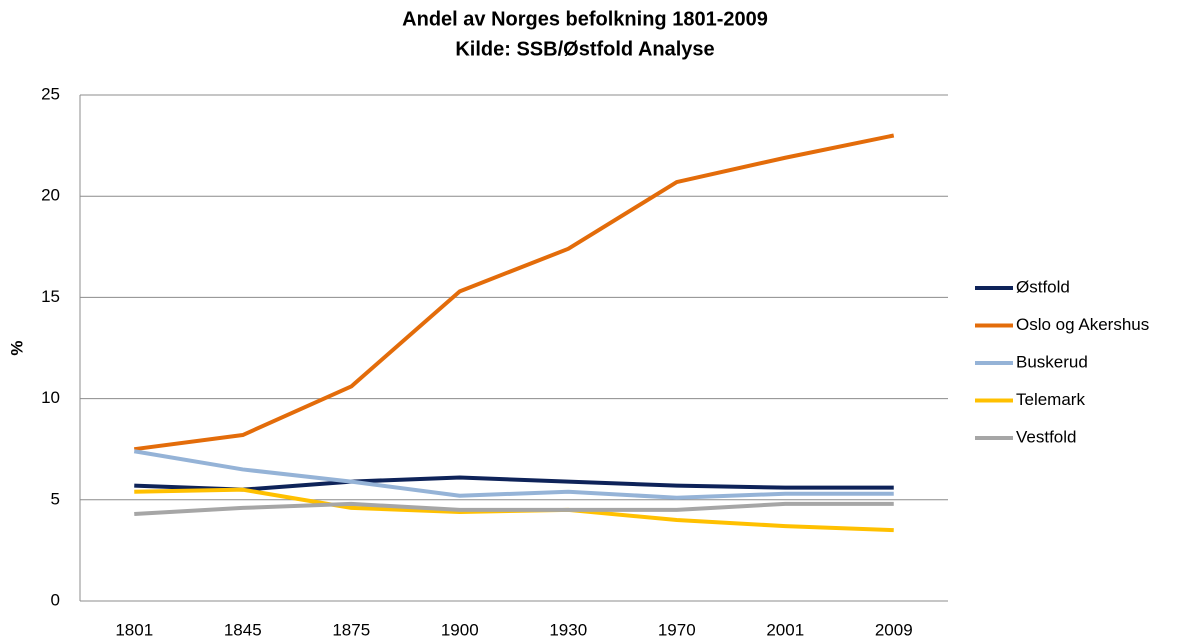 This screenshot has width=1179, height=641. I want to click on y-tick-label: 15, so click(50, 296).